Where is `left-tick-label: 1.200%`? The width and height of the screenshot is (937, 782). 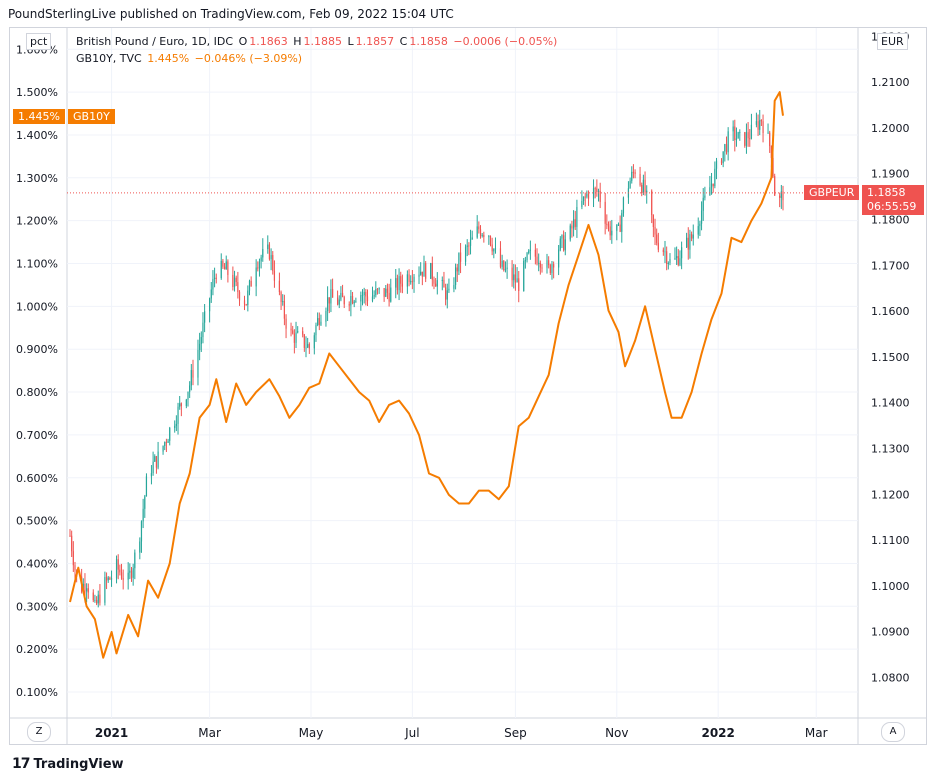 left-tick-label: 1.200% is located at coordinates (37, 221).